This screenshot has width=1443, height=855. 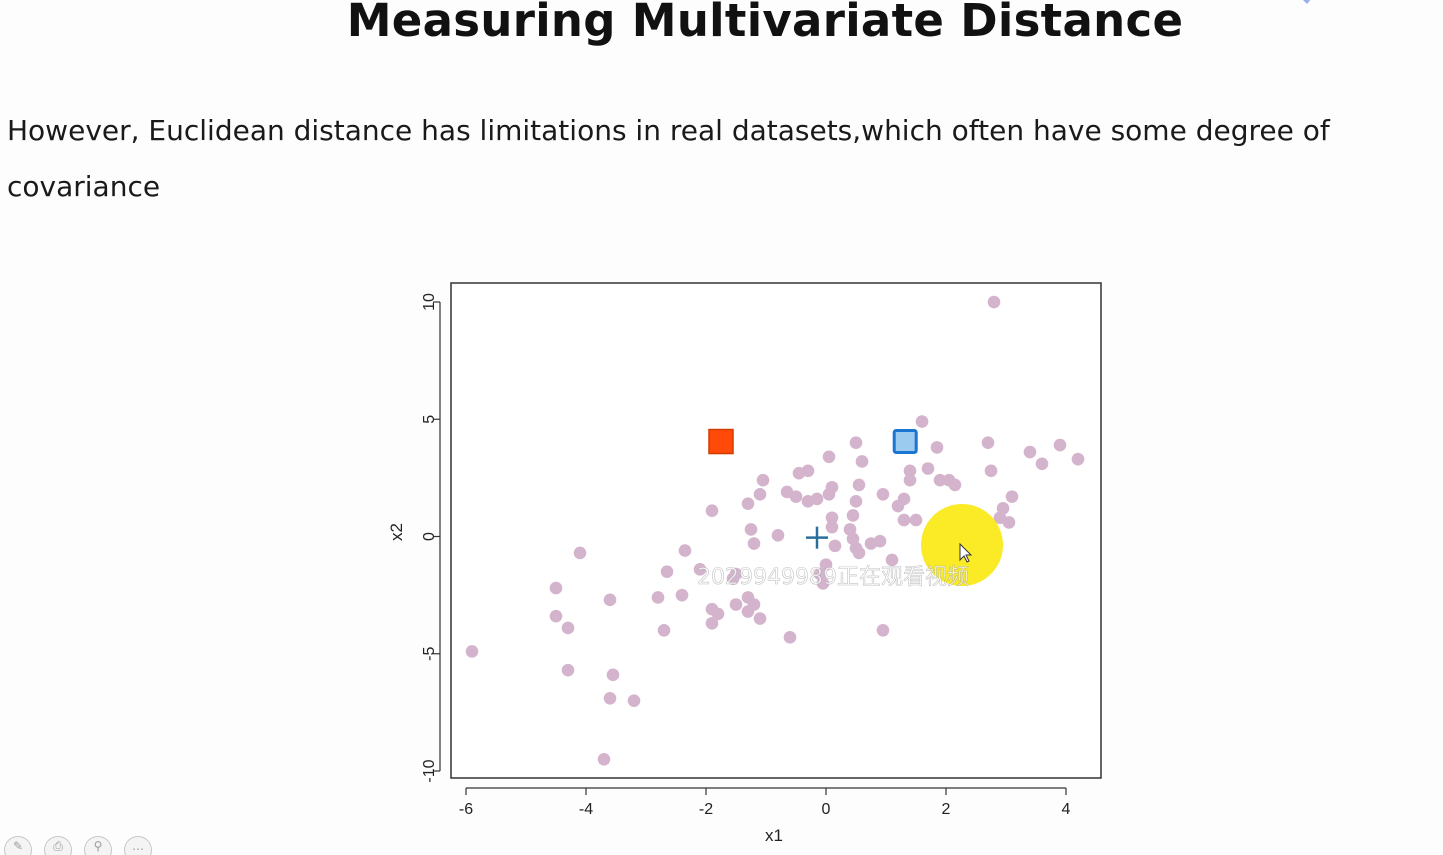 I want to click on orange-square-marker, so click(x=721, y=441).